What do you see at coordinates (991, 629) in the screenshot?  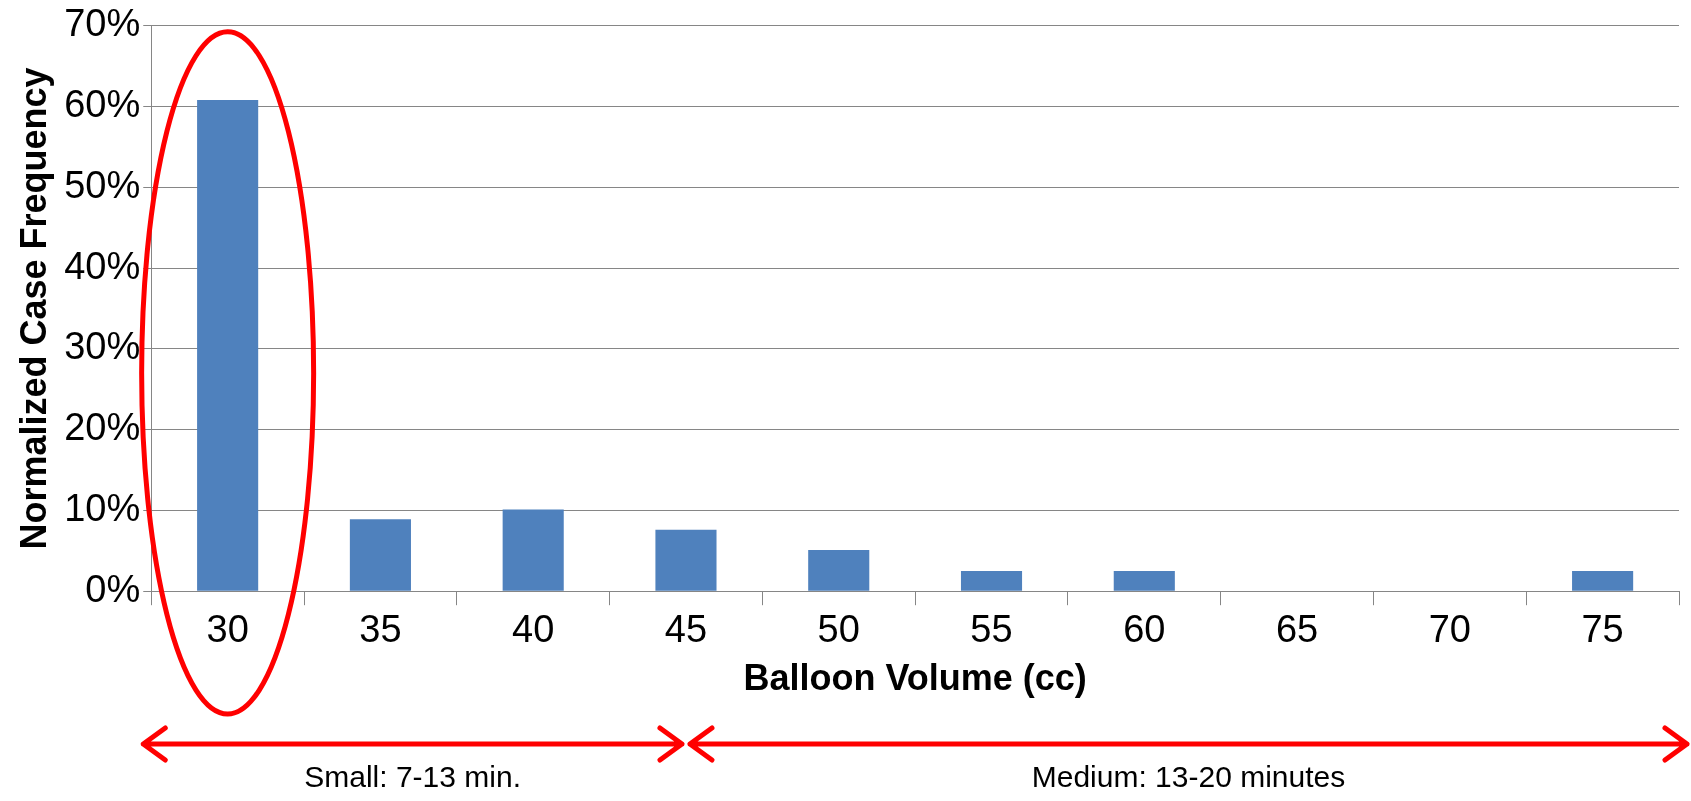 I see `x-tick-label: 55` at bounding box center [991, 629].